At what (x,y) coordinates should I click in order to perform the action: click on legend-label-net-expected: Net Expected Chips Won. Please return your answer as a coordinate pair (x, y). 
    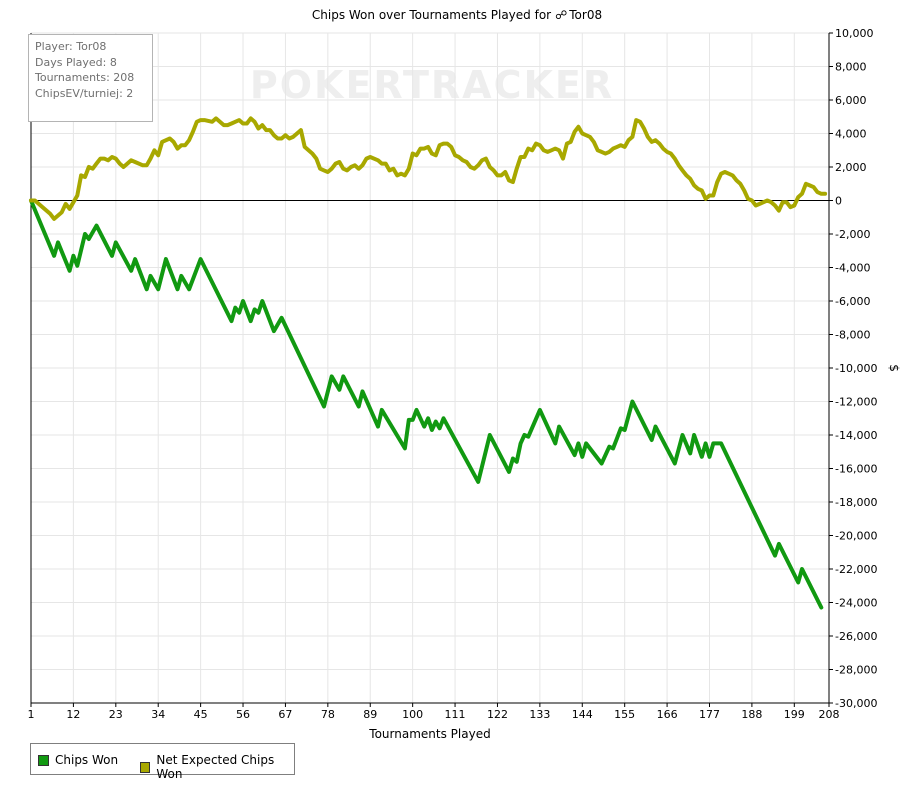
    Looking at the image, I should click on (215, 767).